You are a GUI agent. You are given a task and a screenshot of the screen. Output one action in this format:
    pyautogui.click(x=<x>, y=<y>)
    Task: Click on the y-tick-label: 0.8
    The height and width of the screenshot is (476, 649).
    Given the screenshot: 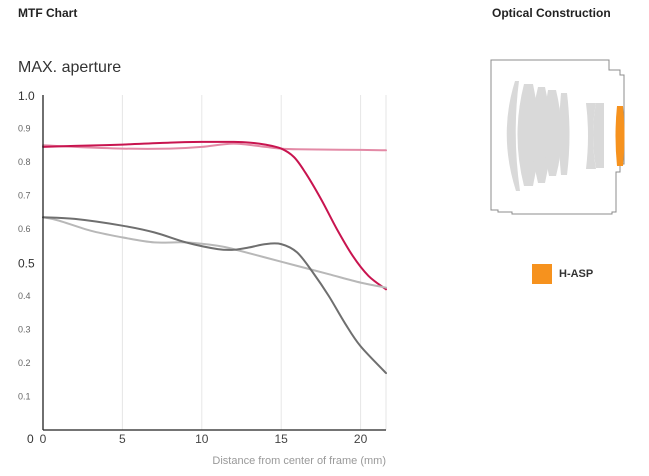 What is the action you would take?
    pyautogui.click(x=24, y=162)
    